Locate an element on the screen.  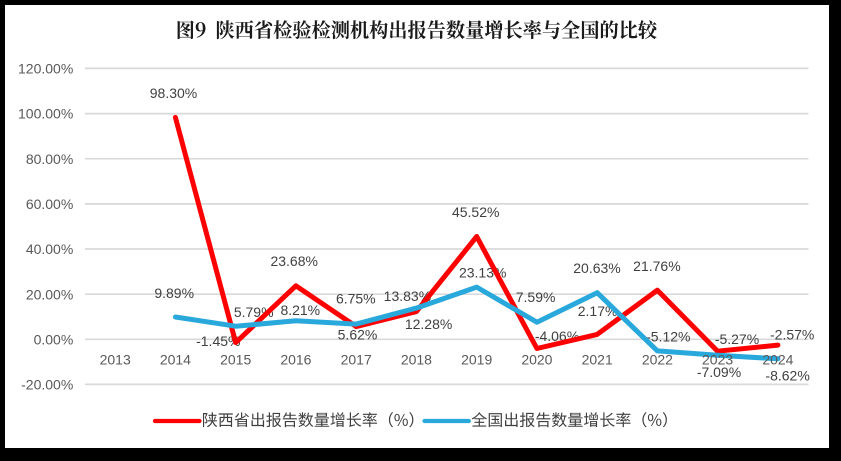
svg-text: 120.00% is located at coordinates (45, 69).